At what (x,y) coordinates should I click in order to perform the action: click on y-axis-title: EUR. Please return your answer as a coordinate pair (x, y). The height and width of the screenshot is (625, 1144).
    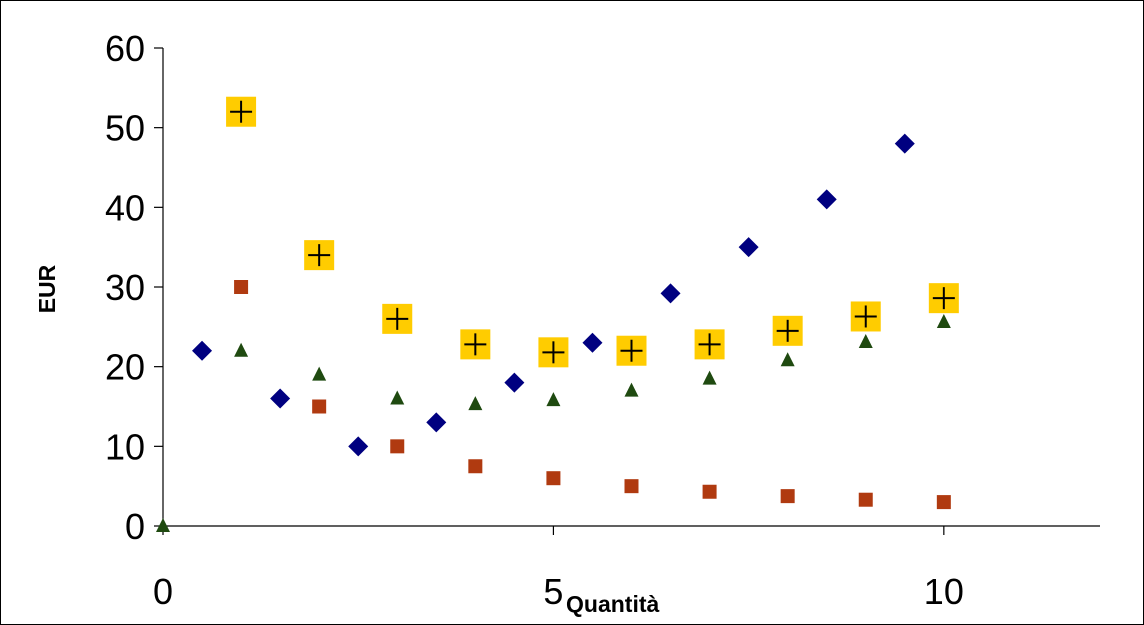
    Looking at the image, I should click on (47, 288).